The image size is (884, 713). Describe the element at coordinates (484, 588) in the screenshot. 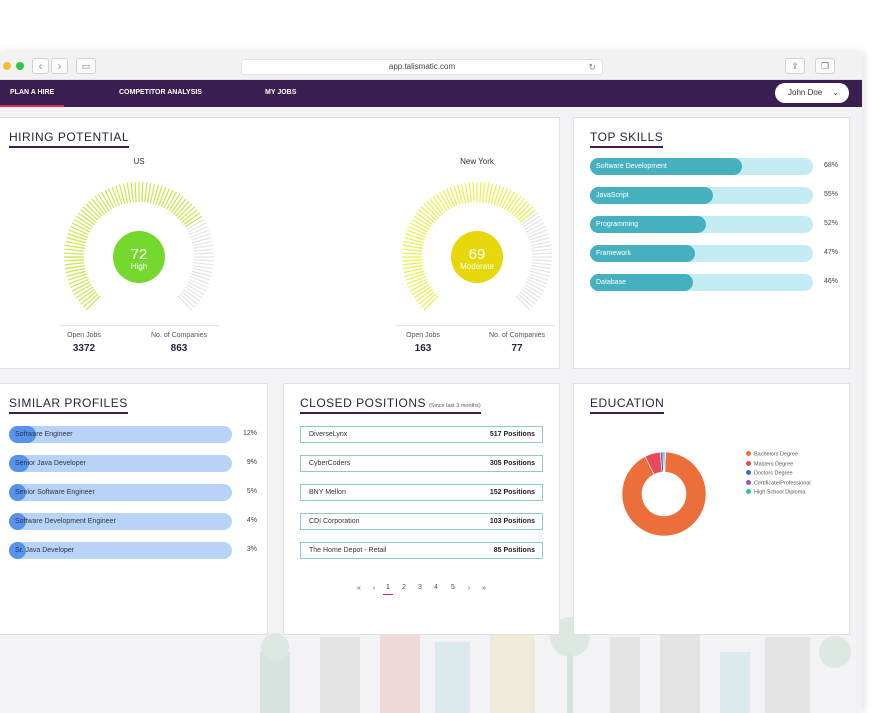

I see `page-last-button: »` at that location.